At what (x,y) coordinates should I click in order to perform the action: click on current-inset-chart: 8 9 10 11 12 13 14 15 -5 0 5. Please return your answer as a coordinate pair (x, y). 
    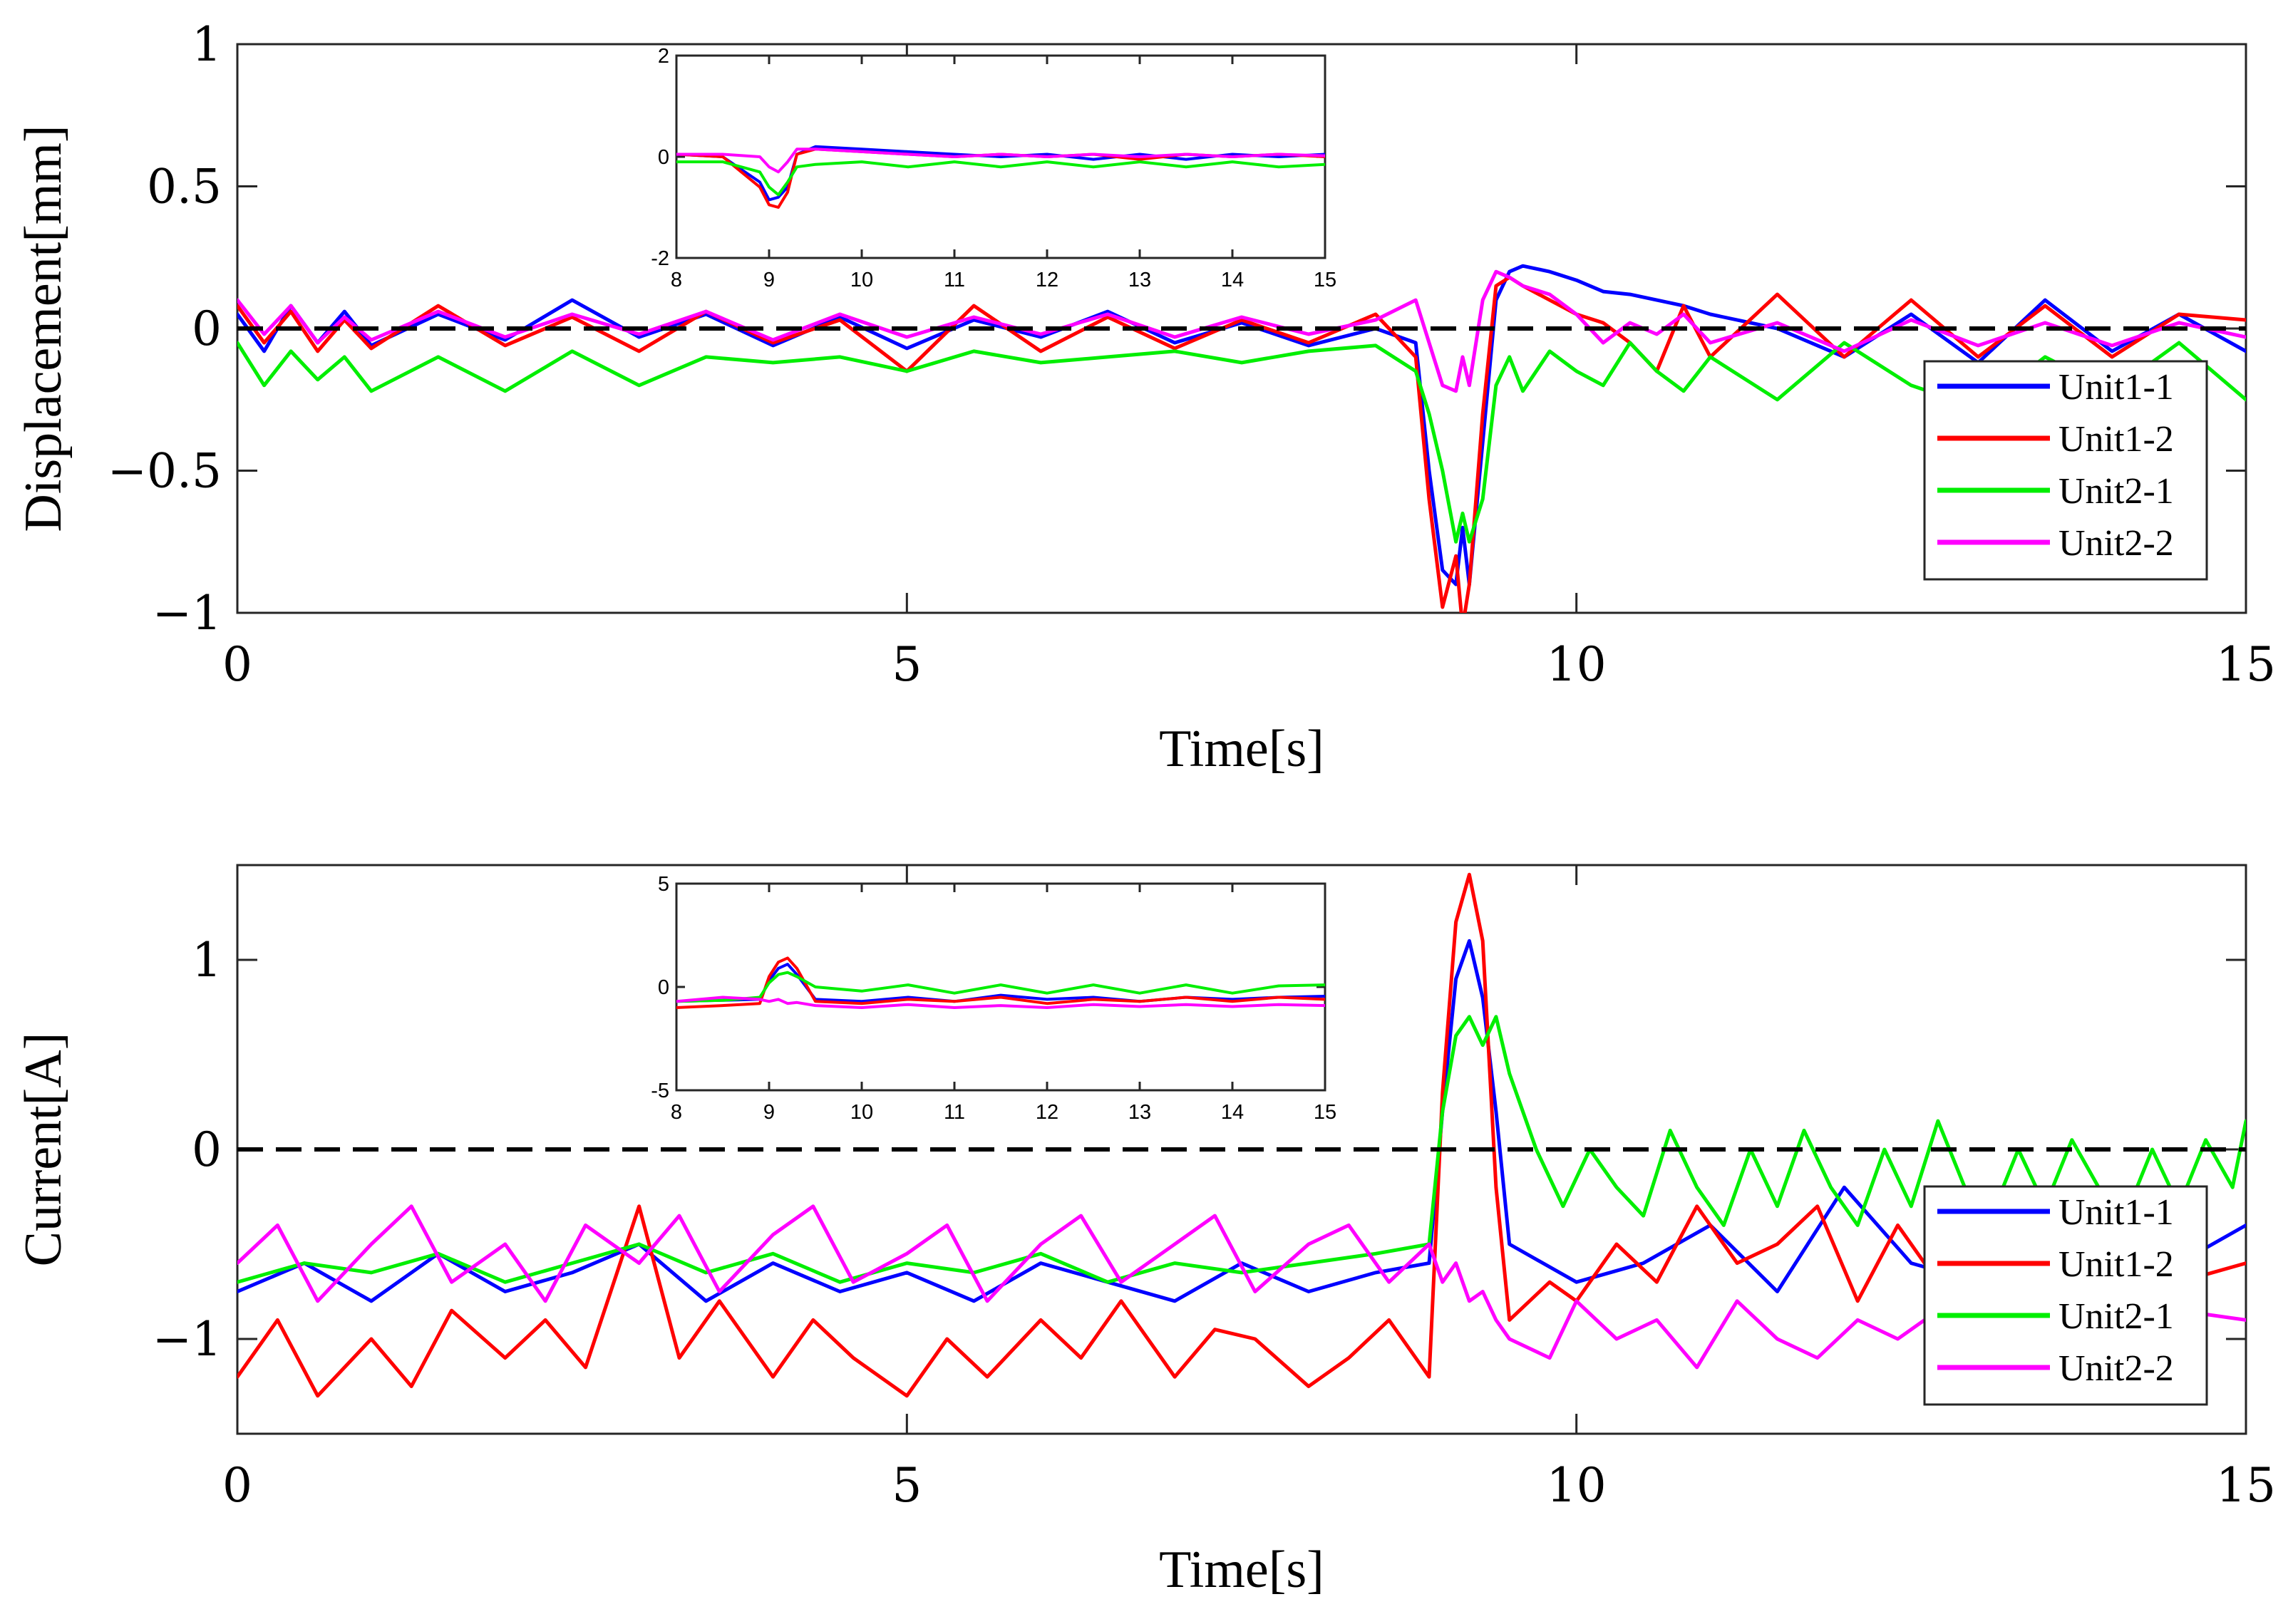
    Looking at the image, I should click on (993, 998).